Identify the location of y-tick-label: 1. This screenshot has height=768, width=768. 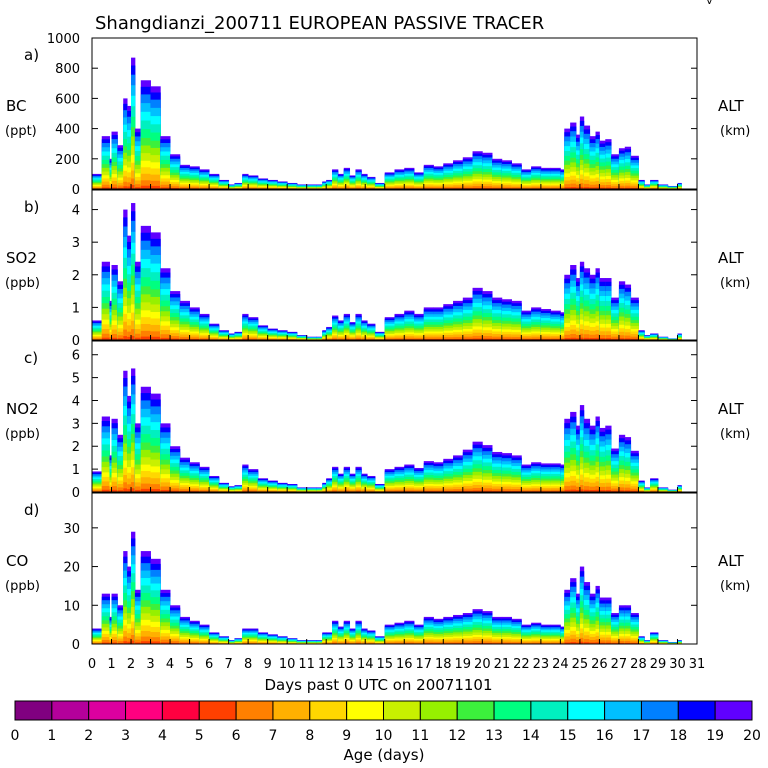
(76, 308).